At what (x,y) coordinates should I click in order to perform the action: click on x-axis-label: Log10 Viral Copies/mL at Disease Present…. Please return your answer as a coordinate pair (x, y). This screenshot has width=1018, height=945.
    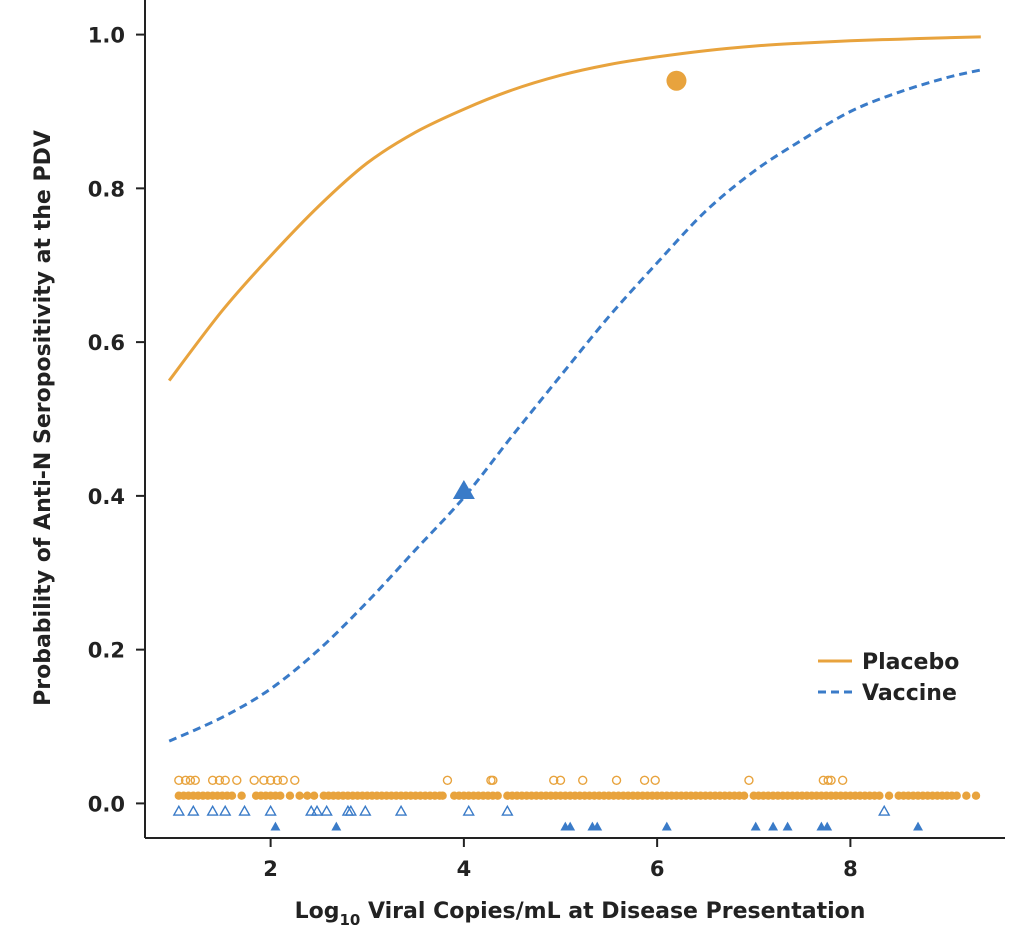
    Looking at the image, I should click on (580, 914).